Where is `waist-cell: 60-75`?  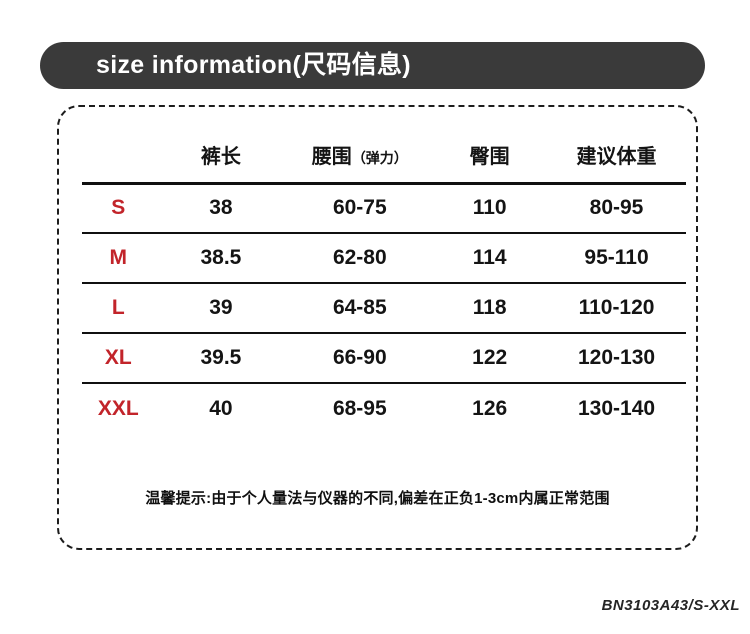 waist-cell: 60-75 is located at coordinates (360, 208).